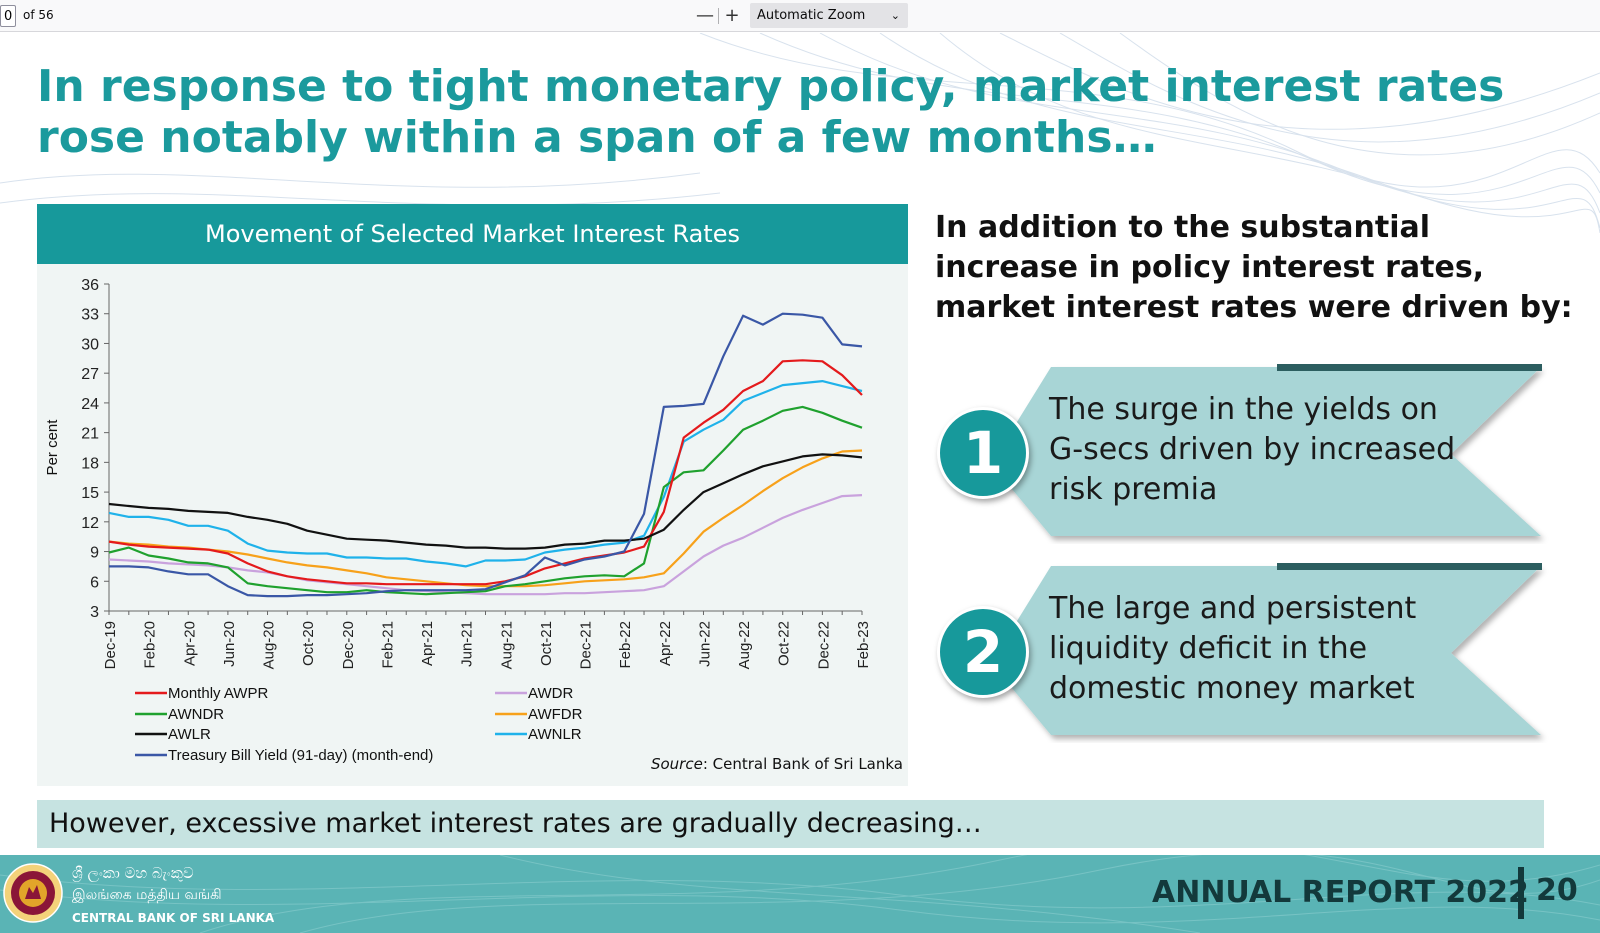 The image size is (1600, 933). I want to click on y-axis-label: Per cent, so click(52, 447).